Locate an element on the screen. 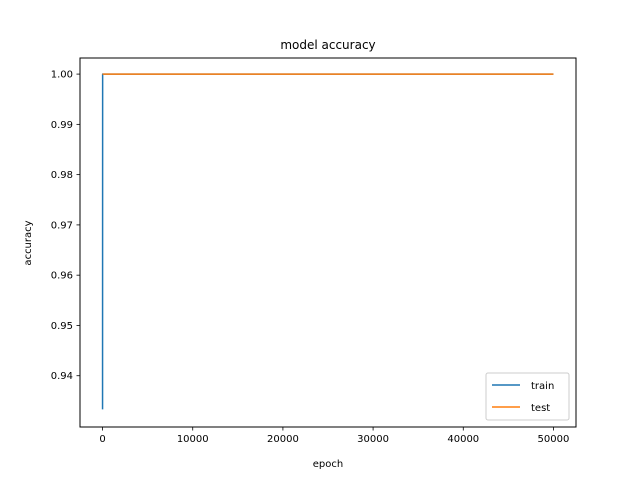  y-axis-label: accuracy is located at coordinates (28, 242).